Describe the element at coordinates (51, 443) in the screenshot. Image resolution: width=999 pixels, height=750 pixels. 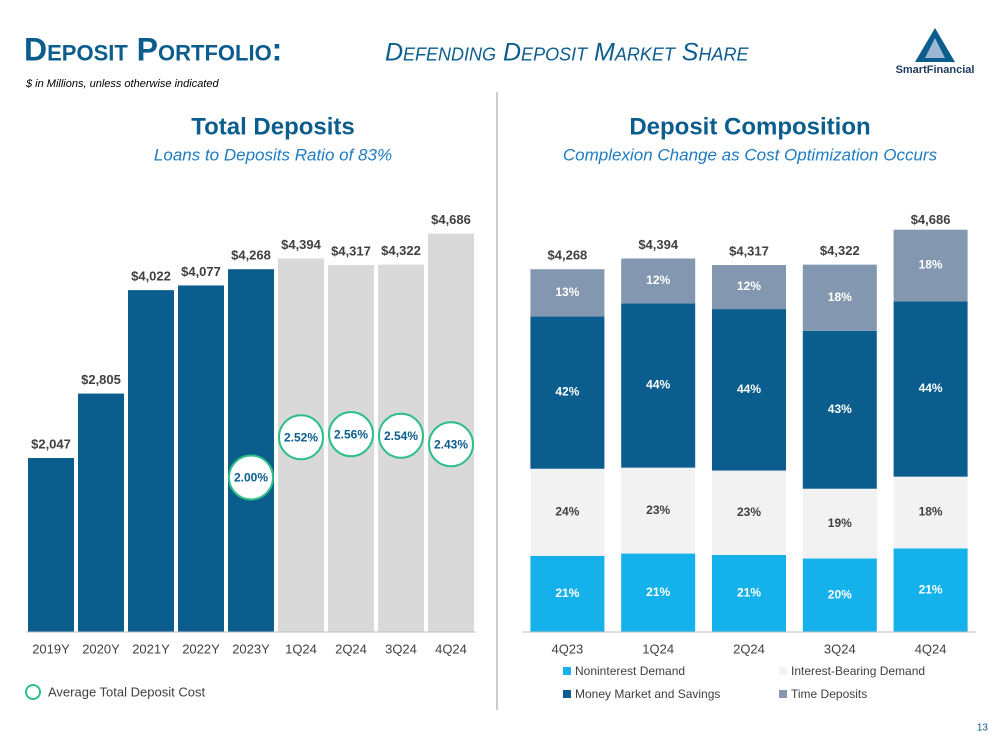
I see `value-label: $2,047` at that location.